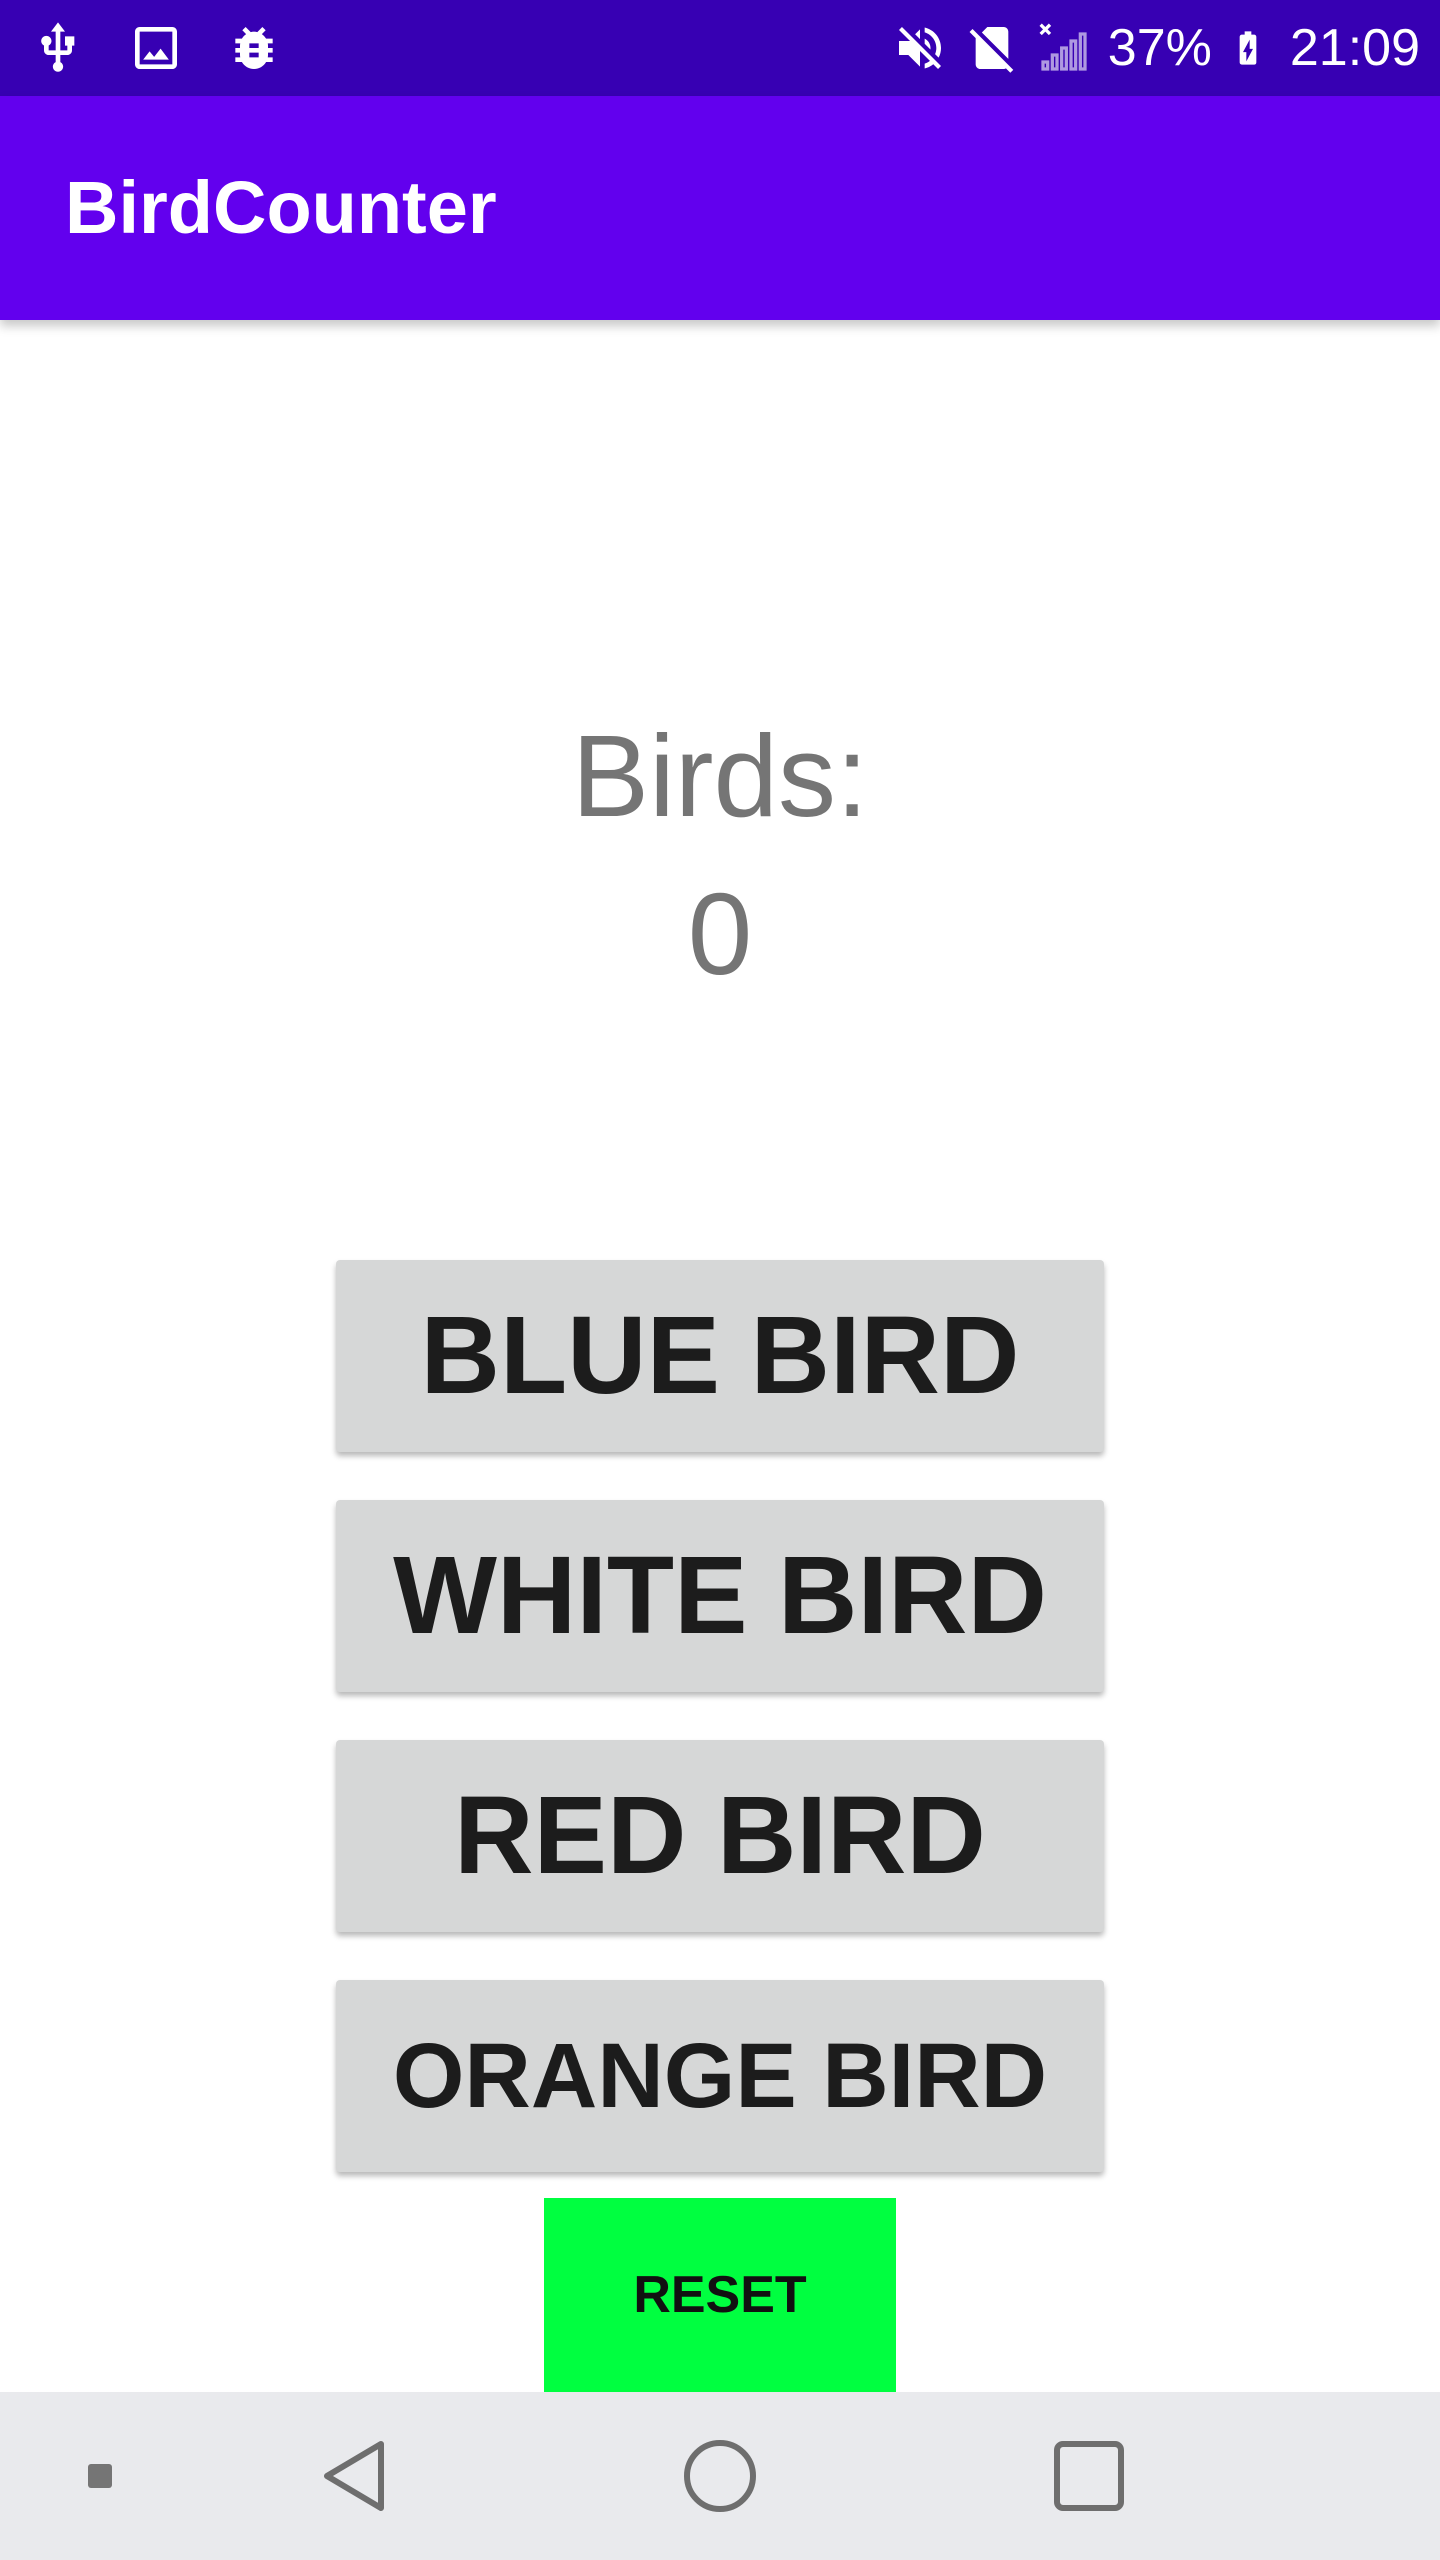 This screenshot has width=1440, height=2560. I want to click on status-bar-left, so click(156, 48).